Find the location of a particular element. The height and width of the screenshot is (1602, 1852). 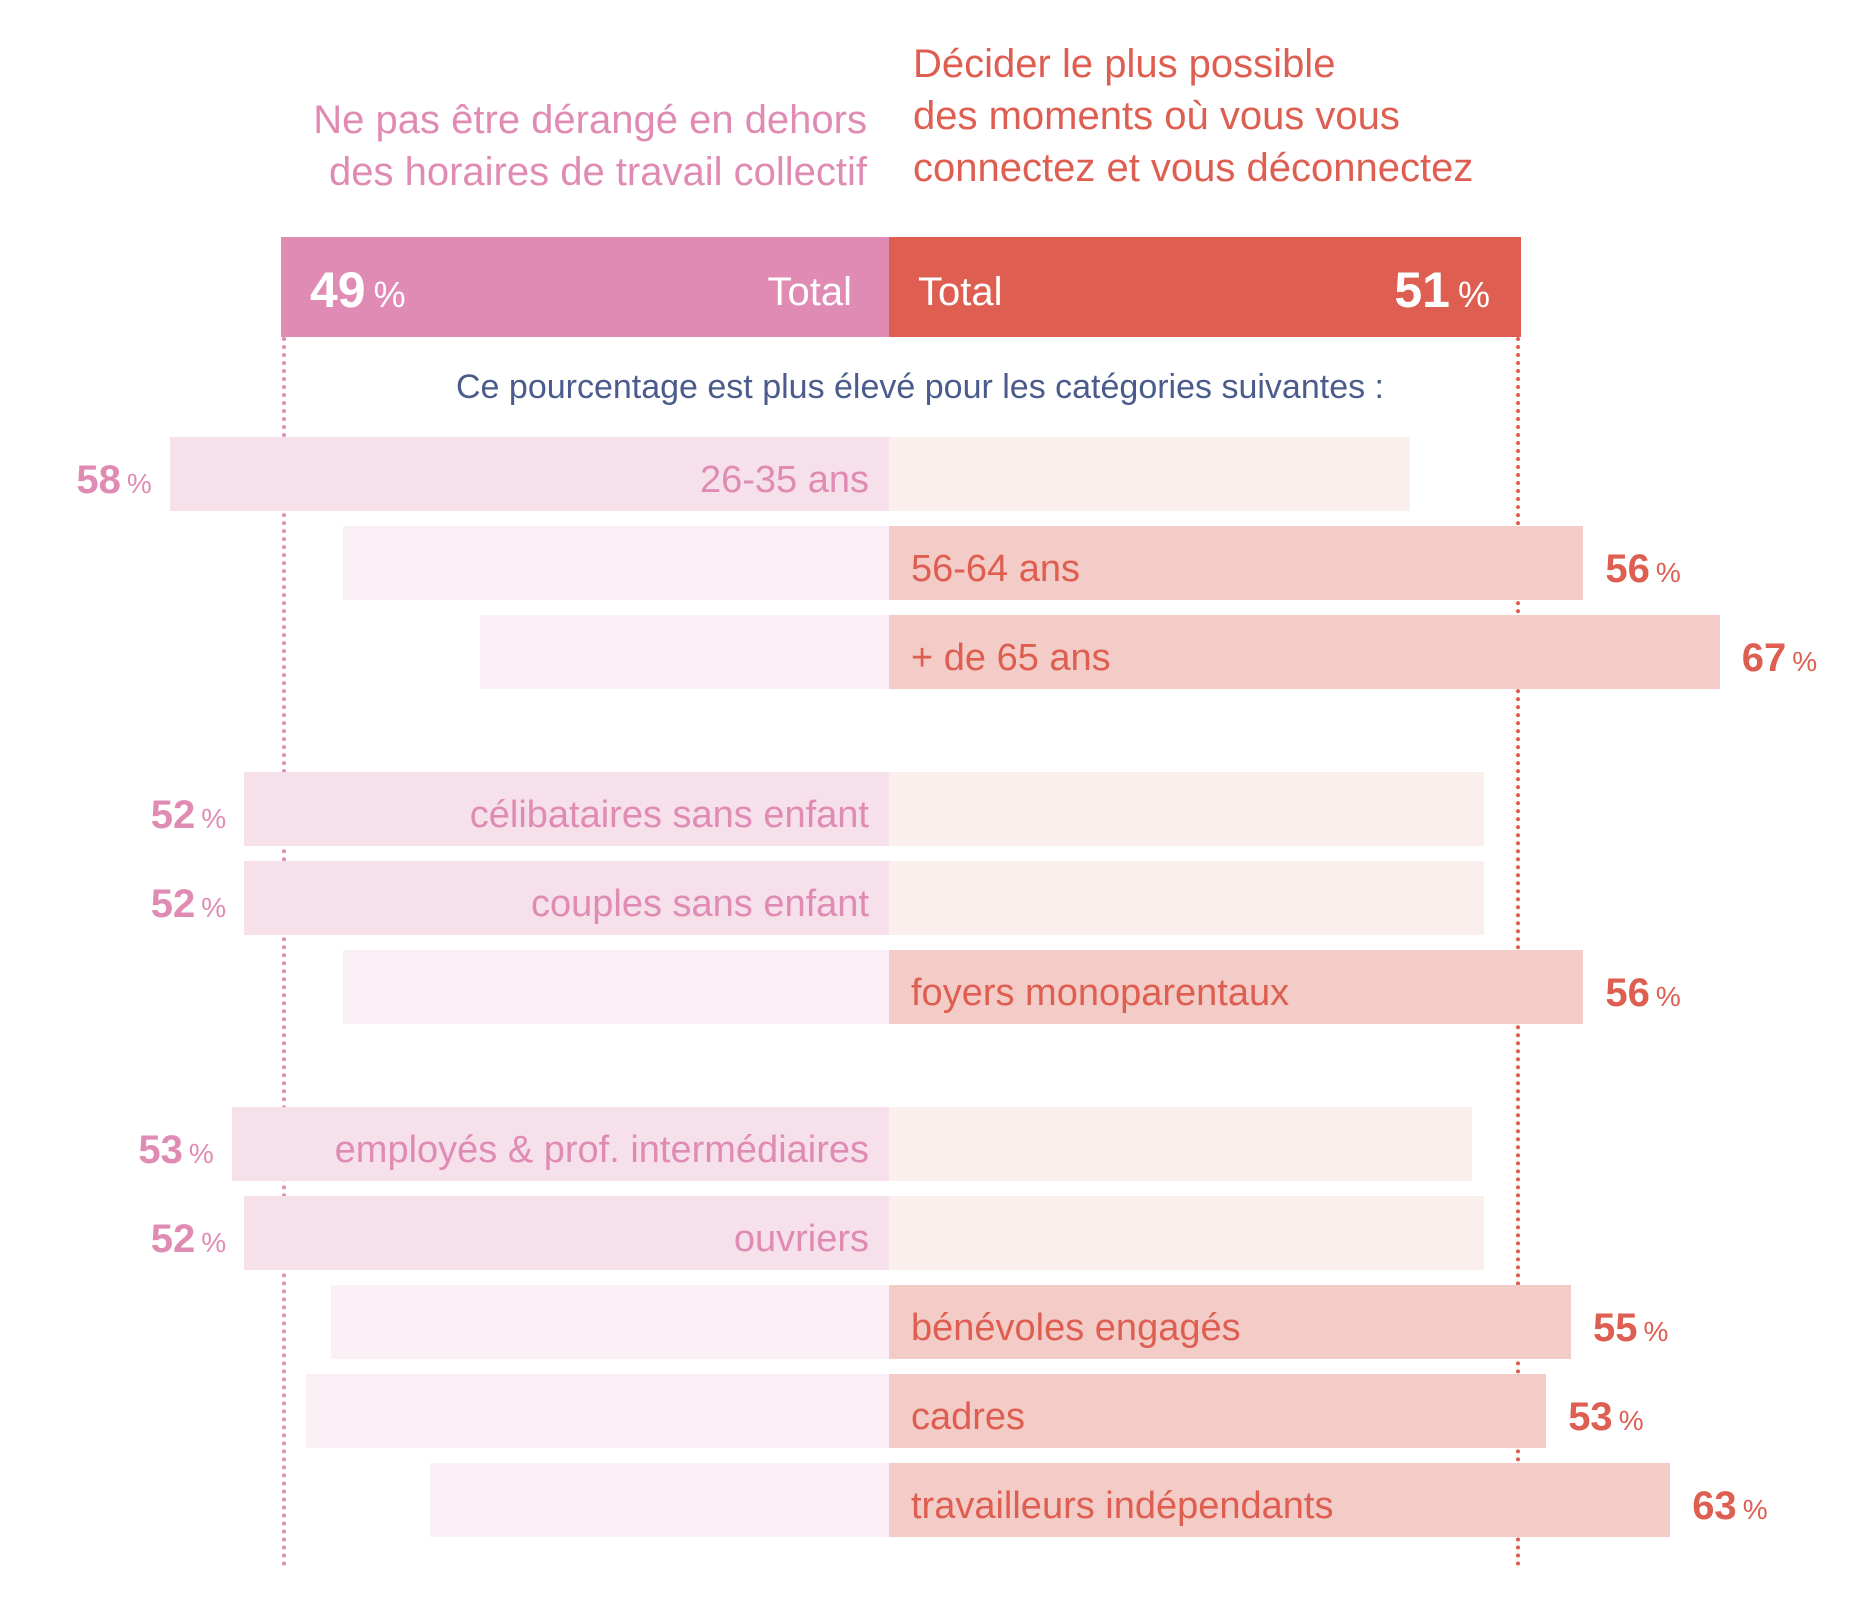

category-label: 56-64 ans is located at coordinates (996, 569).